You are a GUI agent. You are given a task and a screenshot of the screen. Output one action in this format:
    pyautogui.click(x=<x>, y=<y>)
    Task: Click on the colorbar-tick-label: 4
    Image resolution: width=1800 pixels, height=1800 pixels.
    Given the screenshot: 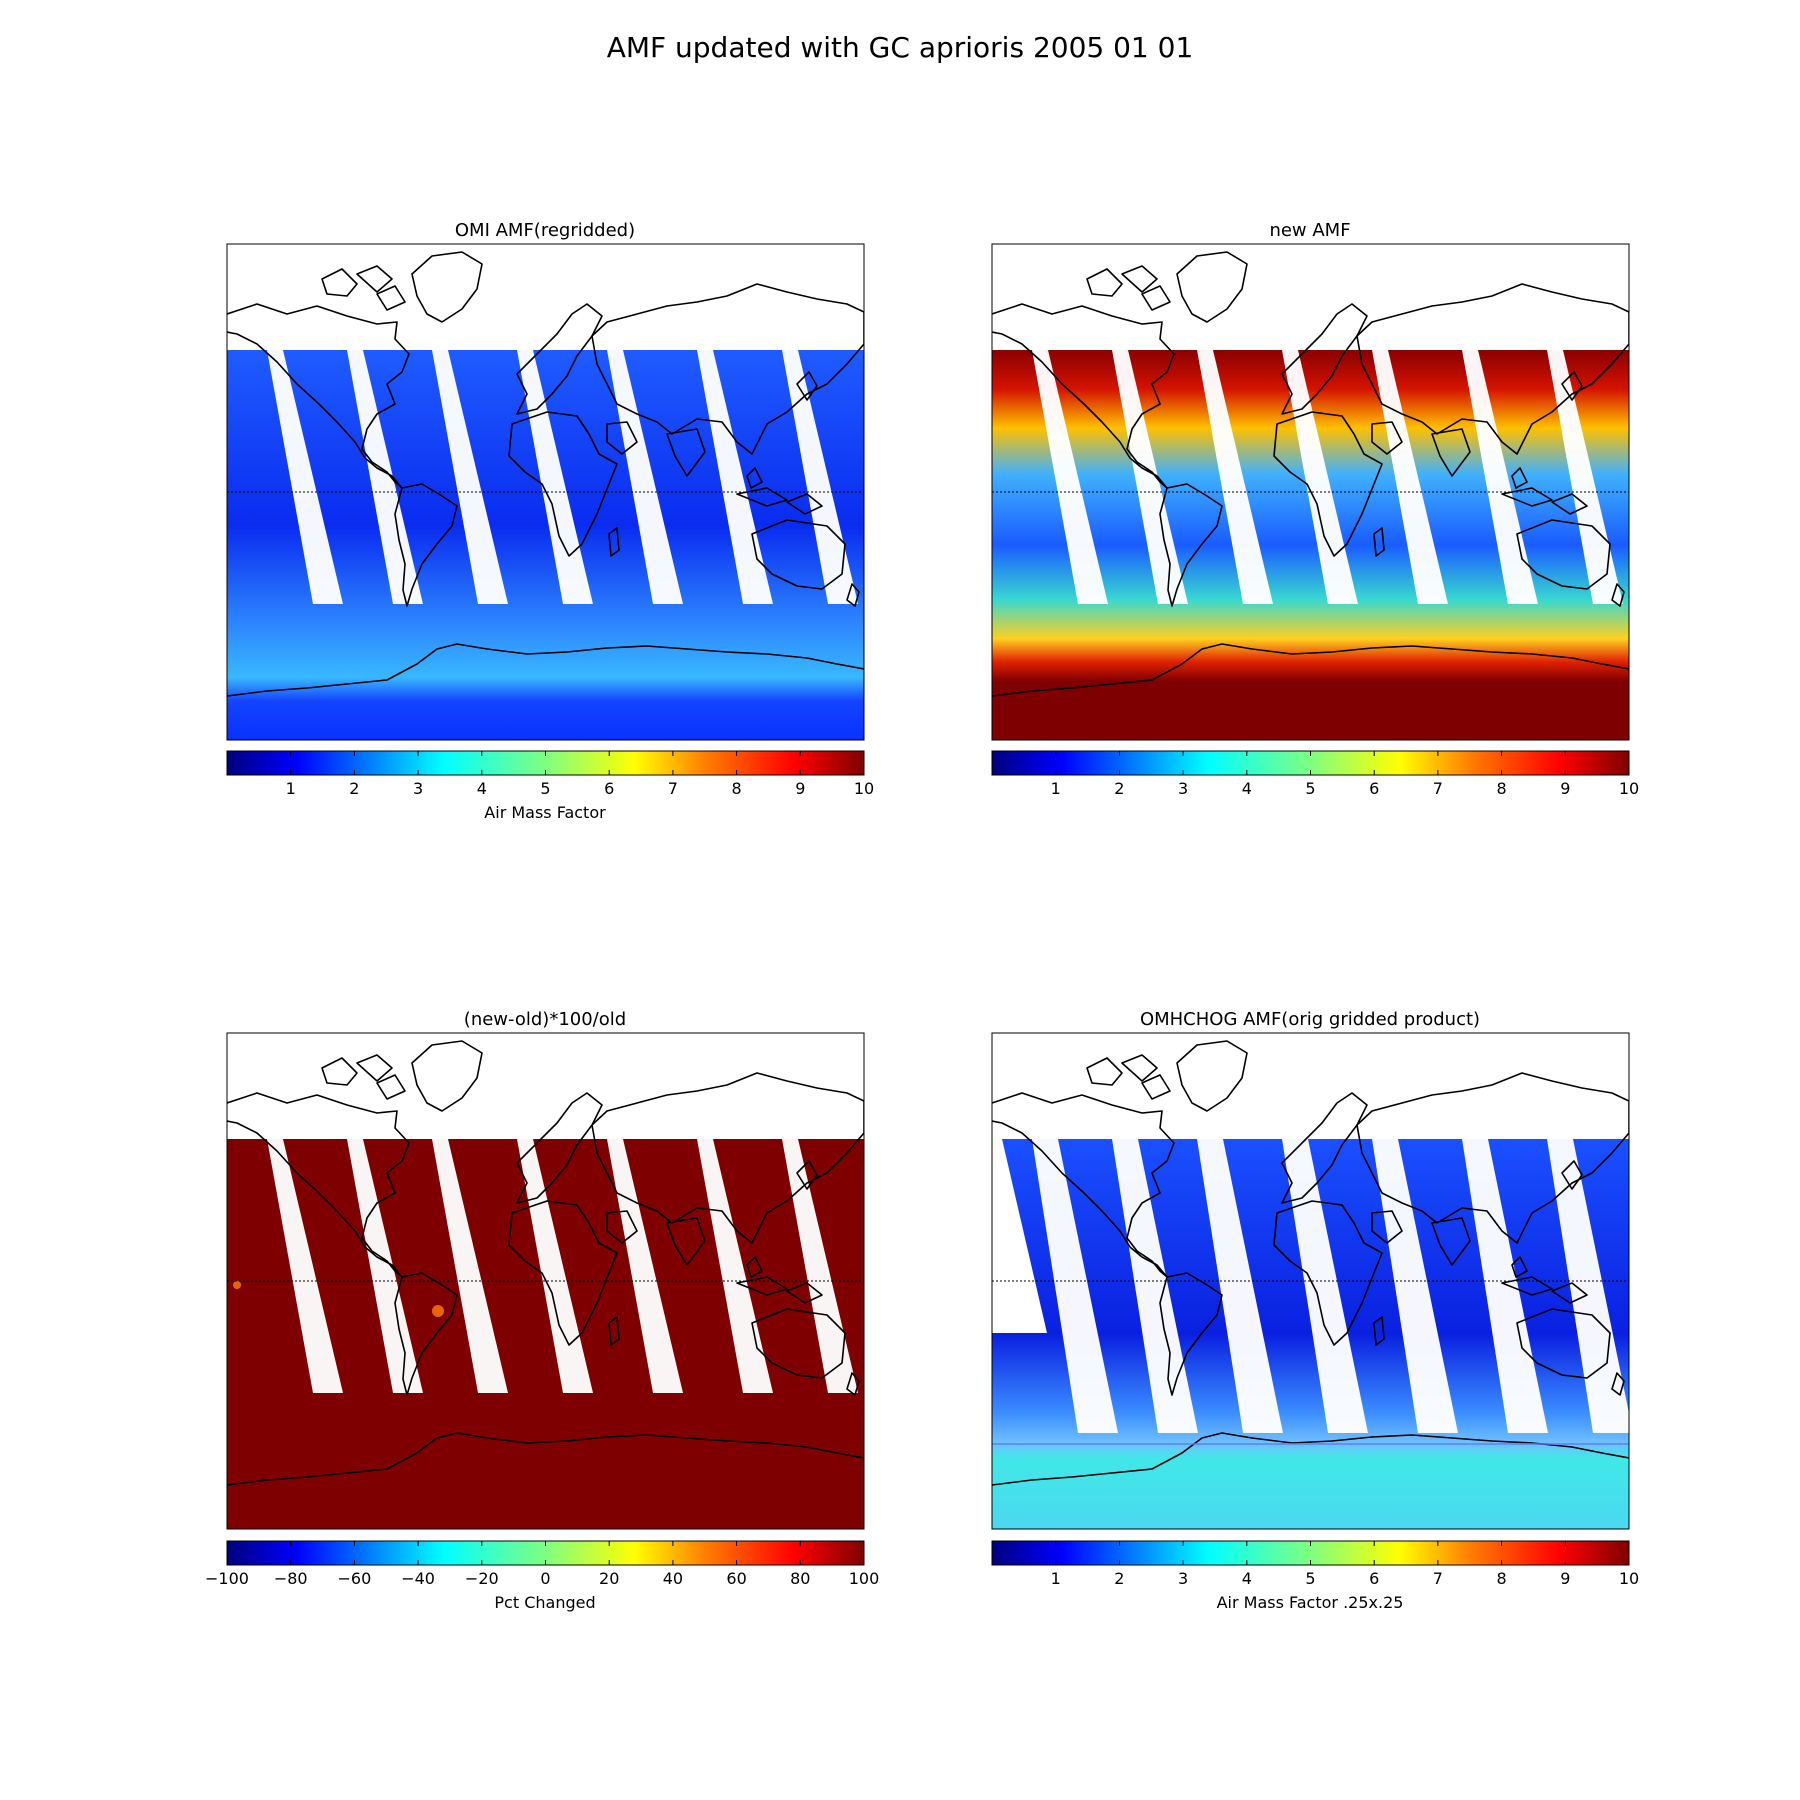 What is the action you would take?
    pyautogui.click(x=1247, y=788)
    